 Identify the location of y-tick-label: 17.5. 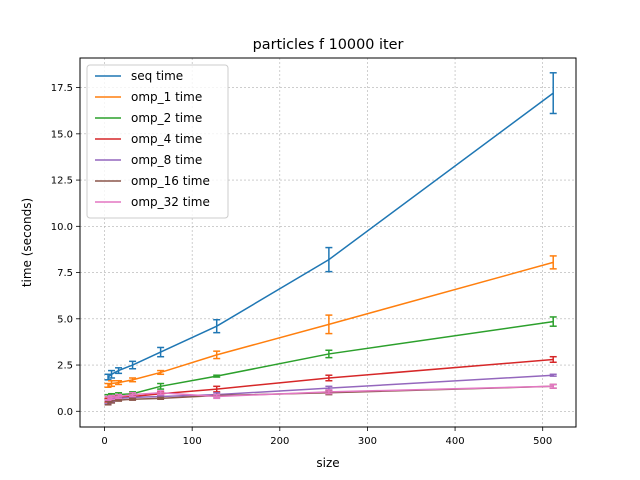
(62, 88).